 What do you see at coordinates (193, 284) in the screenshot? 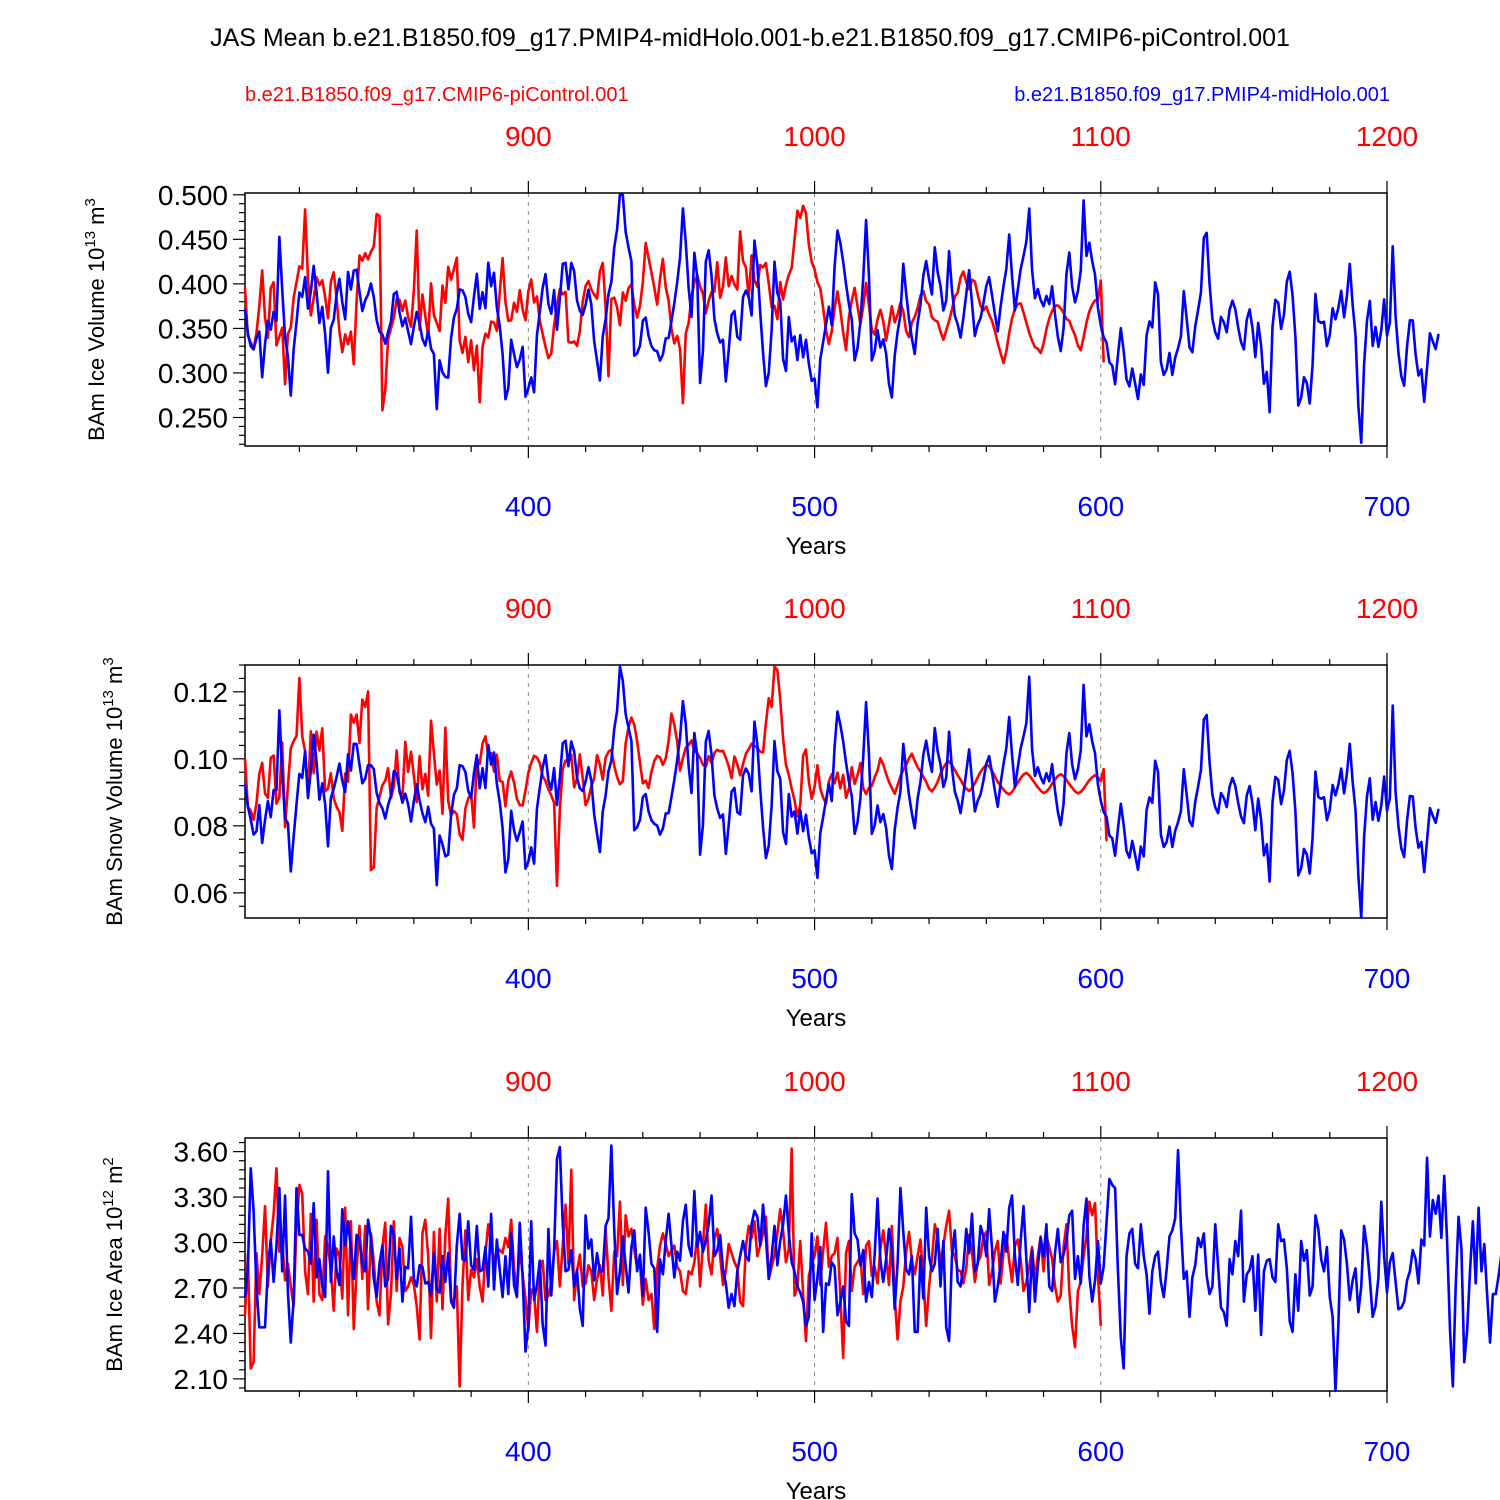
I see `y-tick-label: 0.400` at bounding box center [193, 284].